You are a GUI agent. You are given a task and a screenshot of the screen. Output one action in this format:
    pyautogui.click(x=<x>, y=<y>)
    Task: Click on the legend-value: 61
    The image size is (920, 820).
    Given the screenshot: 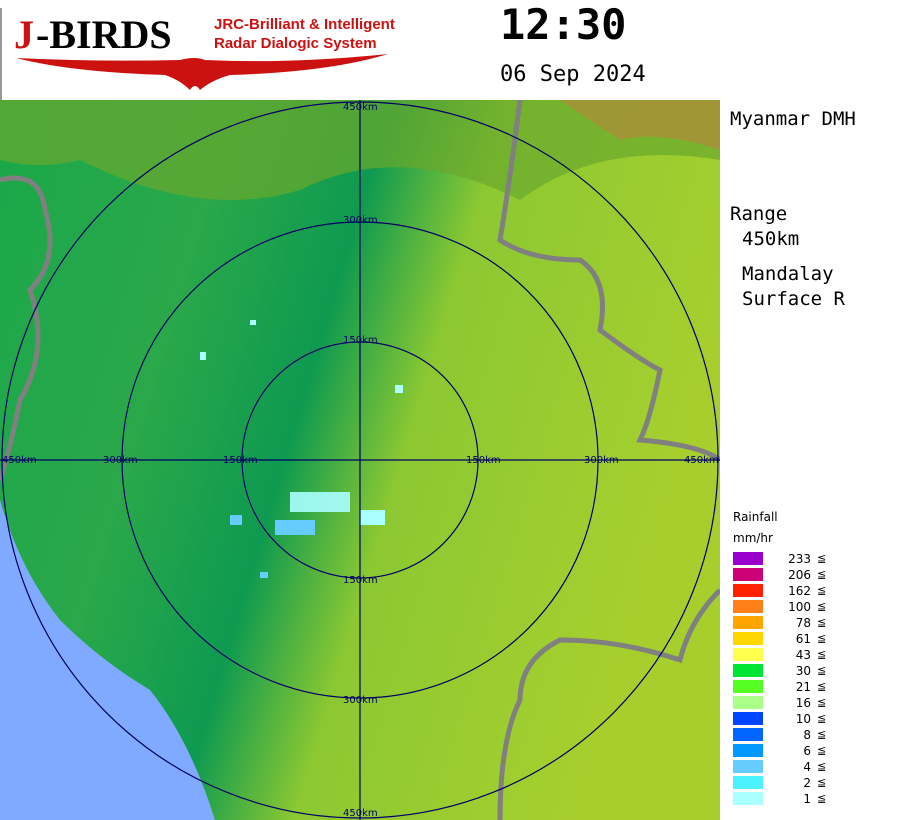 What is the action you would take?
    pyautogui.click(x=803, y=639)
    